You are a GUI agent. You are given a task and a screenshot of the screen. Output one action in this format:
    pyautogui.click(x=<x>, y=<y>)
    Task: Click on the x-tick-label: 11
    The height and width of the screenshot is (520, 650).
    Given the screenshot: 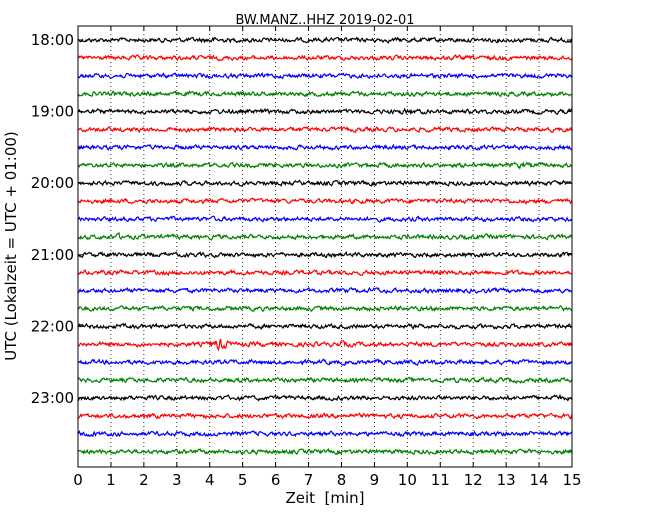 What is the action you would take?
    pyautogui.click(x=440, y=480)
    